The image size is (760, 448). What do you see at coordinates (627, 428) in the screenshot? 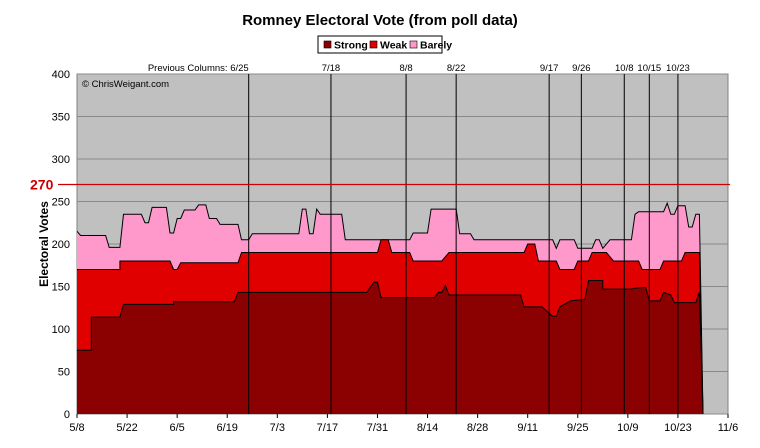
I see `x-tick-label: 10/9` at bounding box center [627, 428].